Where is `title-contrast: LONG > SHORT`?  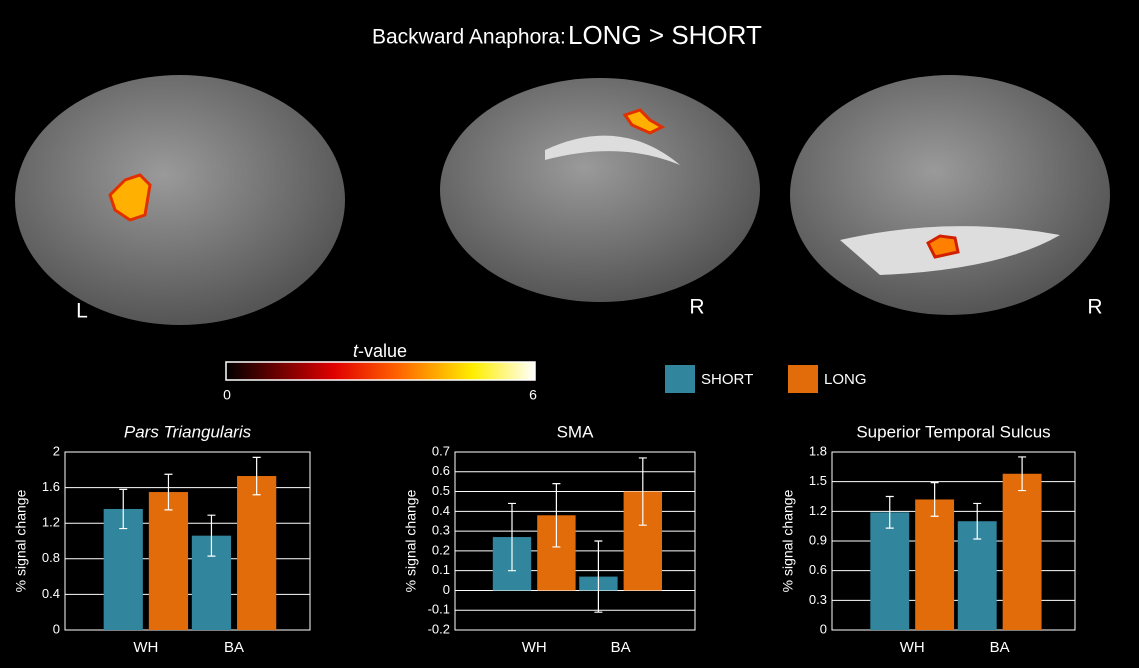
title-contrast: LONG > SHORT is located at coordinates (665, 35).